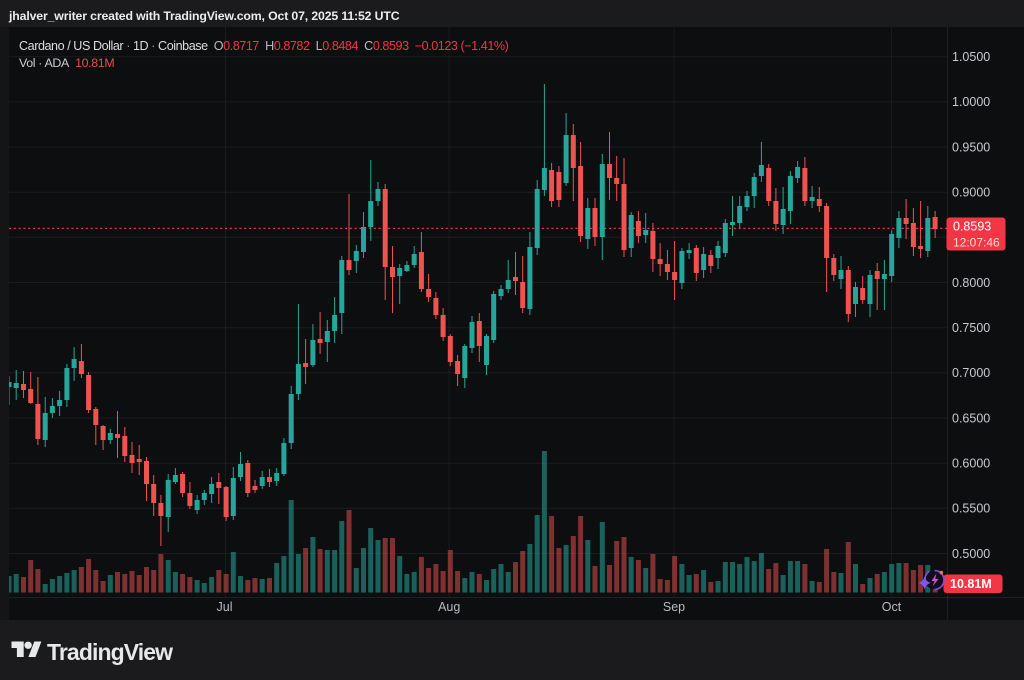  What do you see at coordinates (971, 328) in the screenshot?
I see `svg-text: 0.7500` at bounding box center [971, 328].